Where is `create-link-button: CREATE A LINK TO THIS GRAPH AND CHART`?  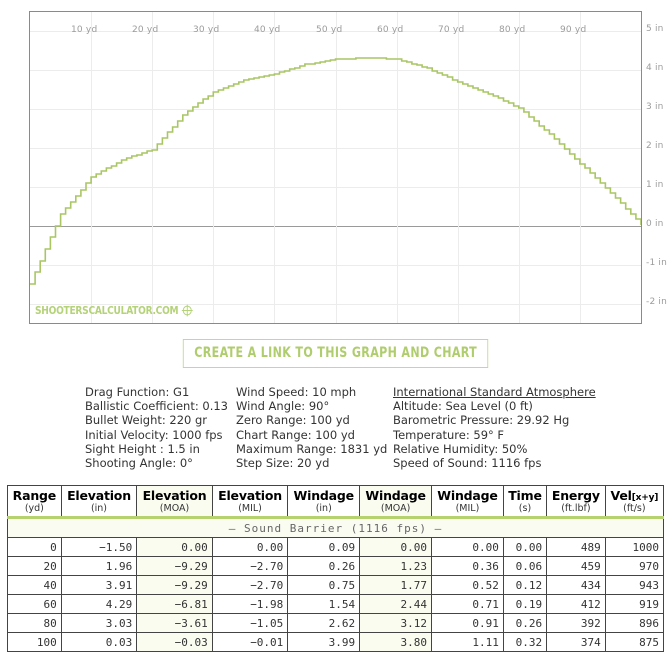 create-link-button: CREATE A LINK TO THIS GRAPH AND CHART is located at coordinates (335, 353).